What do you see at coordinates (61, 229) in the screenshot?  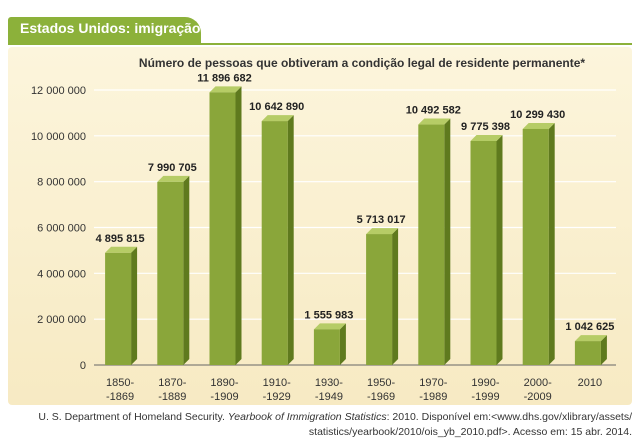 I see `y-tick-label: 6 000 000` at bounding box center [61, 229].